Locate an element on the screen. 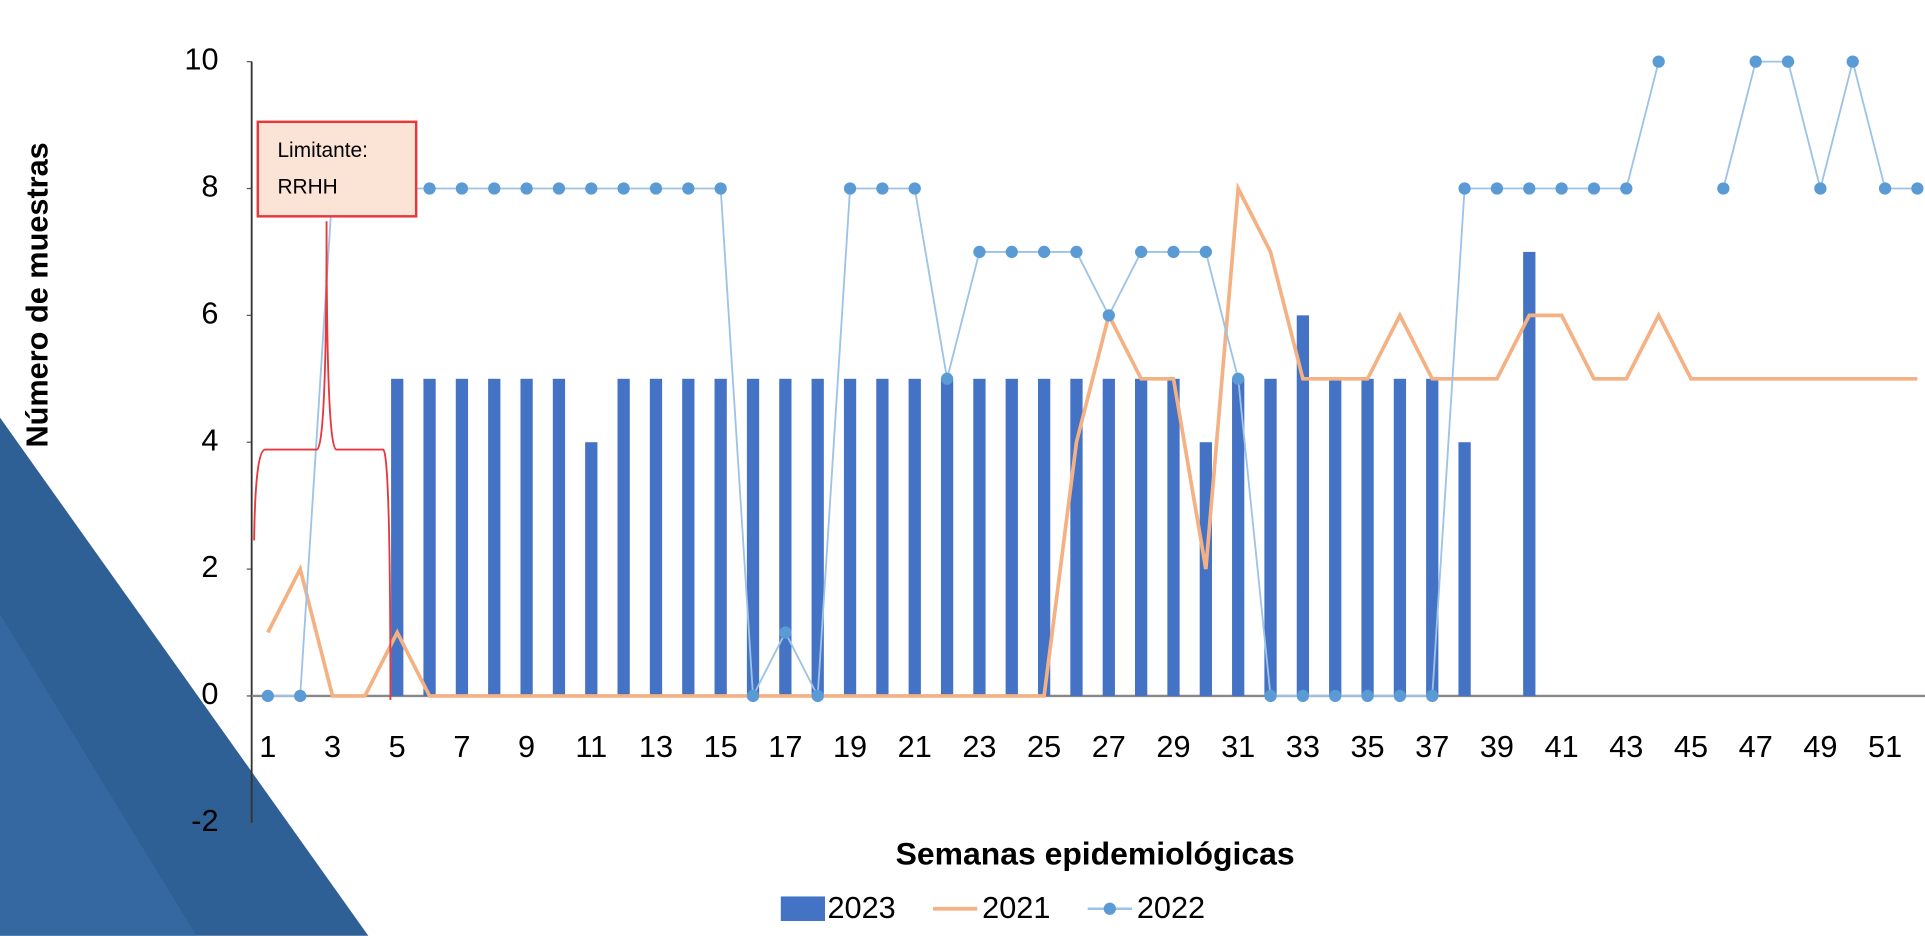 This screenshot has height=936, width=1925. x-tick-label: 11 is located at coordinates (591, 746).